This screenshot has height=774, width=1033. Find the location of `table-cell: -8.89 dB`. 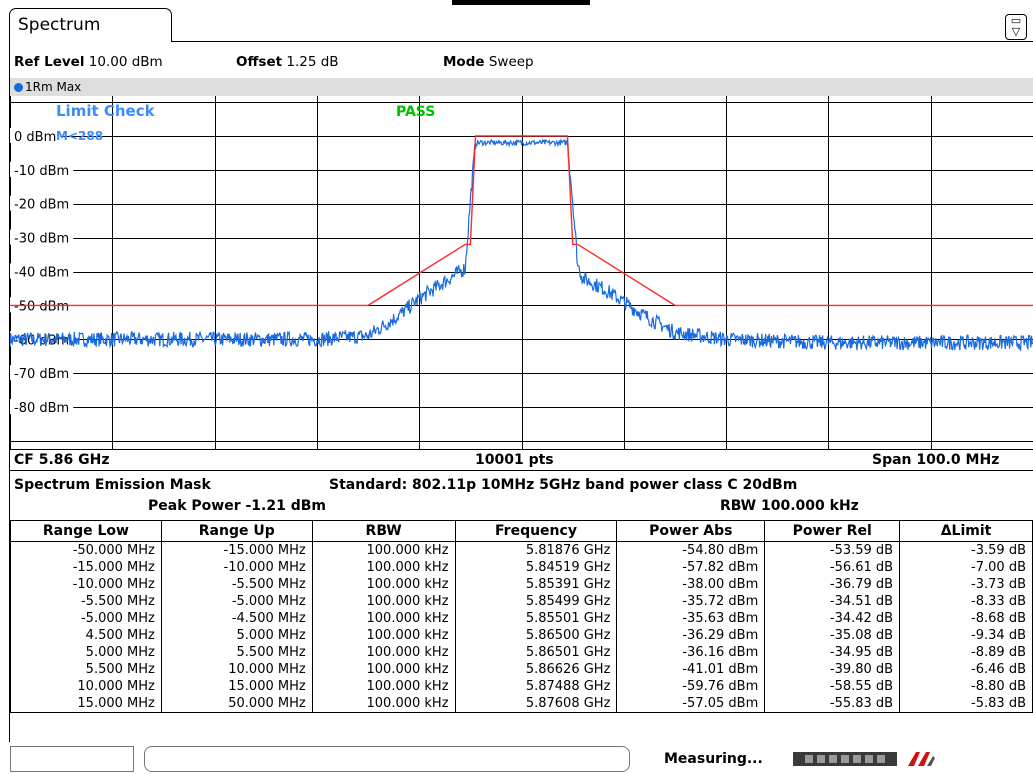

table-cell: -8.89 dB is located at coordinates (966, 652).